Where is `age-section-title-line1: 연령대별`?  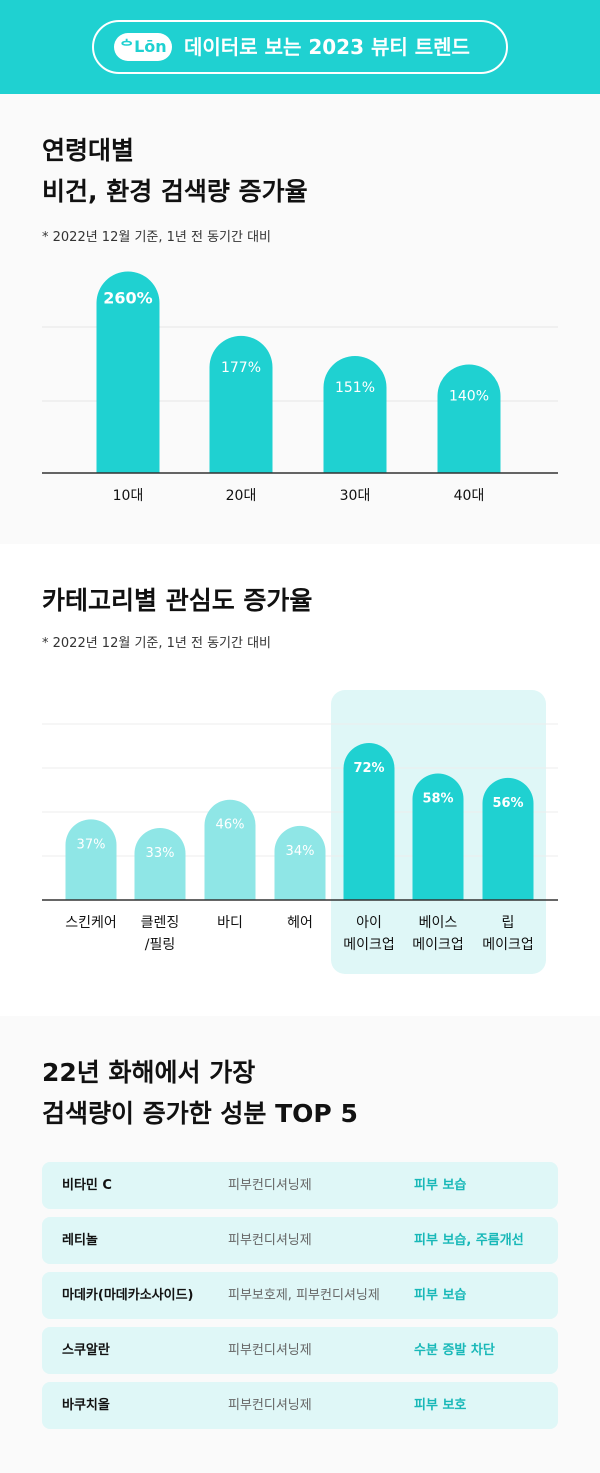 age-section-title-line1: 연령대별 is located at coordinates (88, 150).